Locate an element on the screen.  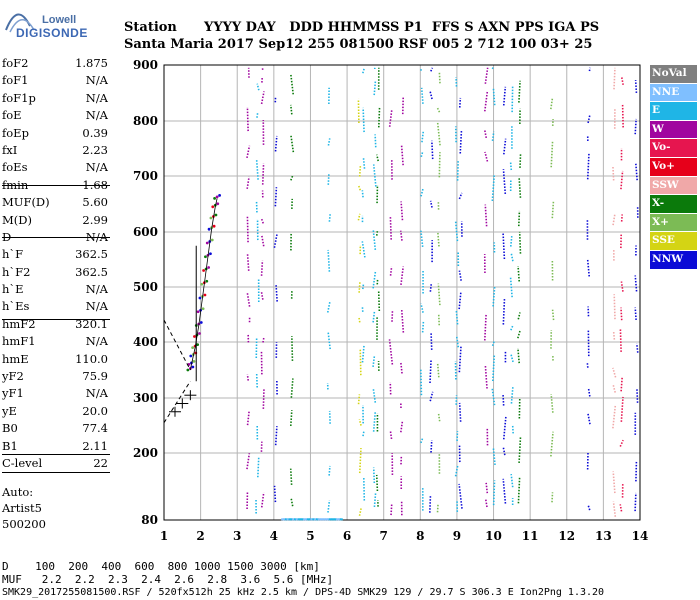
param-row: C-level 22 is located at coordinates (55, 464).